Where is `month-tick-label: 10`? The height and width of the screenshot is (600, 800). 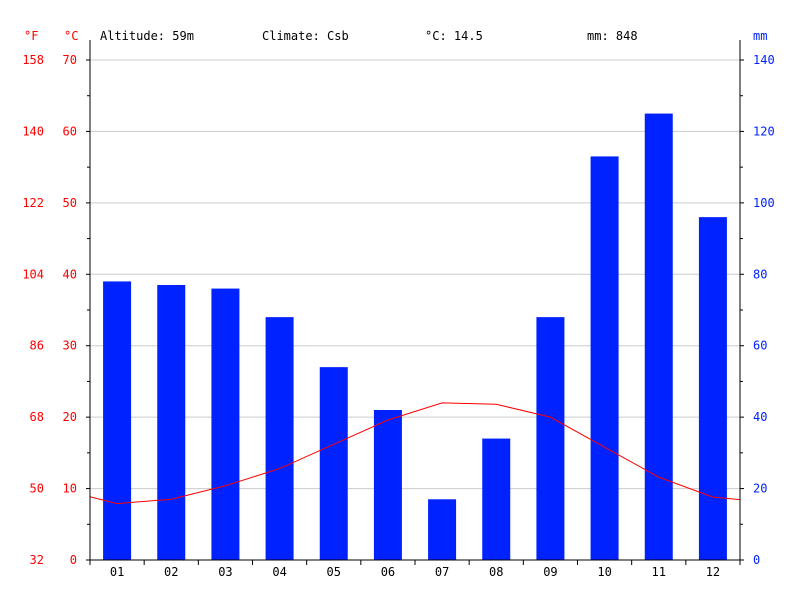 month-tick-label: 10 is located at coordinates (604, 572).